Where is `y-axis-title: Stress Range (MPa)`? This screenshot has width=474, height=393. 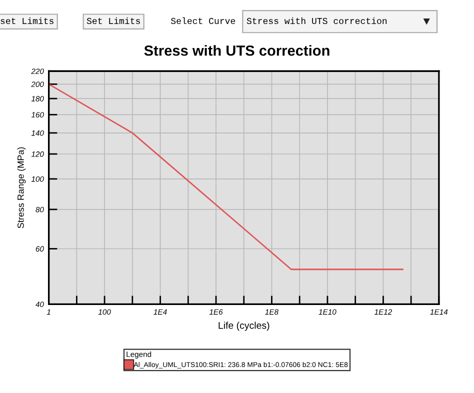
y-axis-title: Stress Range (MPa) is located at coordinates (21, 187).